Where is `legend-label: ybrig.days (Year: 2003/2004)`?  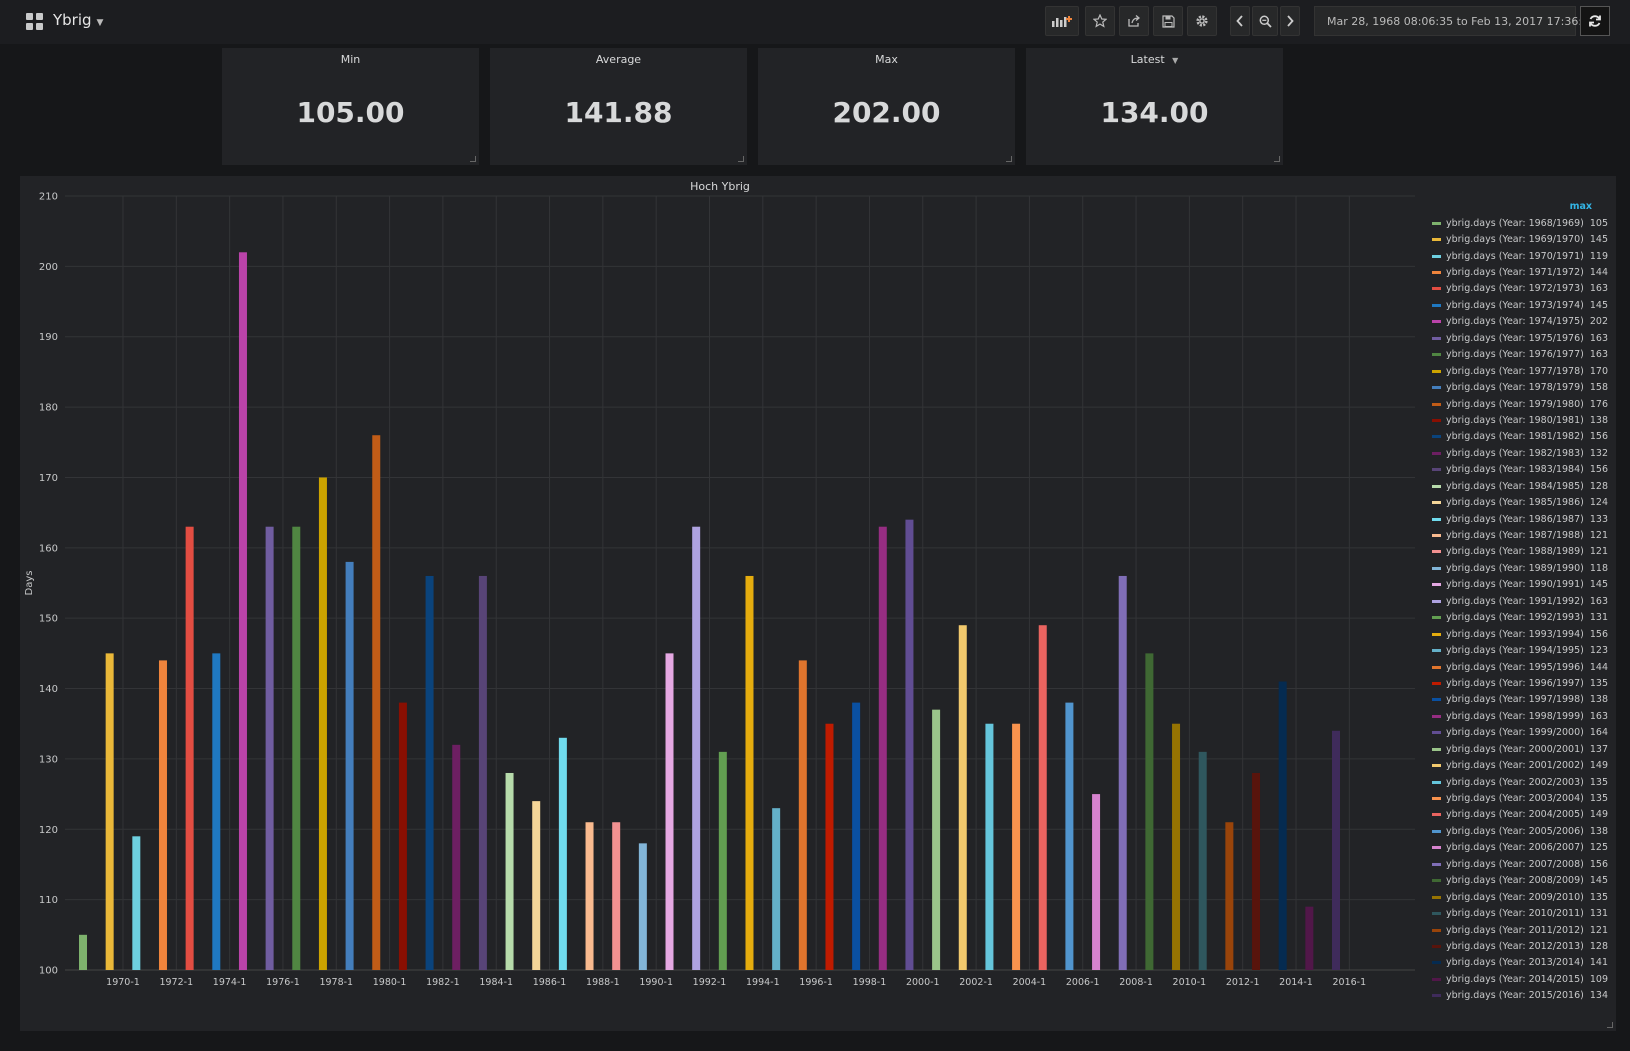 legend-label: ybrig.days (Year: 2003/2004) is located at coordinates (1515, 799).